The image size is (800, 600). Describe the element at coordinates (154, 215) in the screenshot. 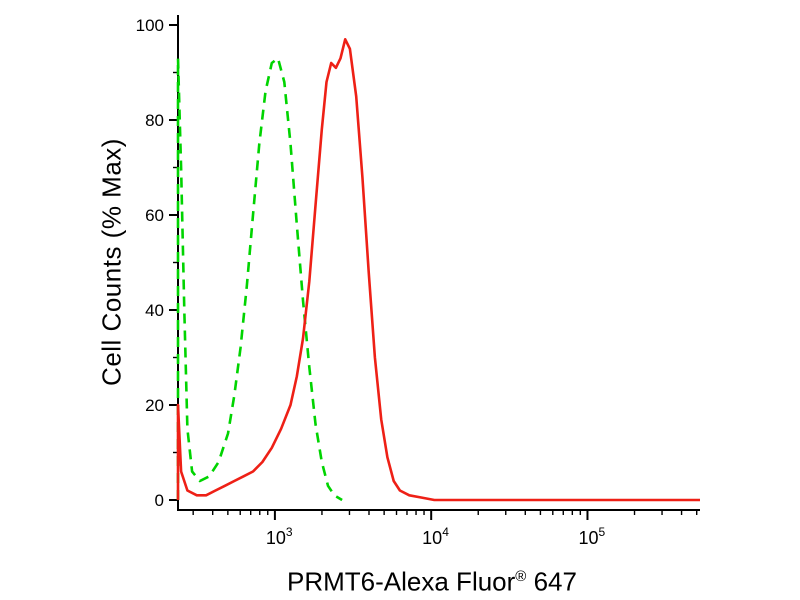

I see `y-tick-label: 60` at that location.